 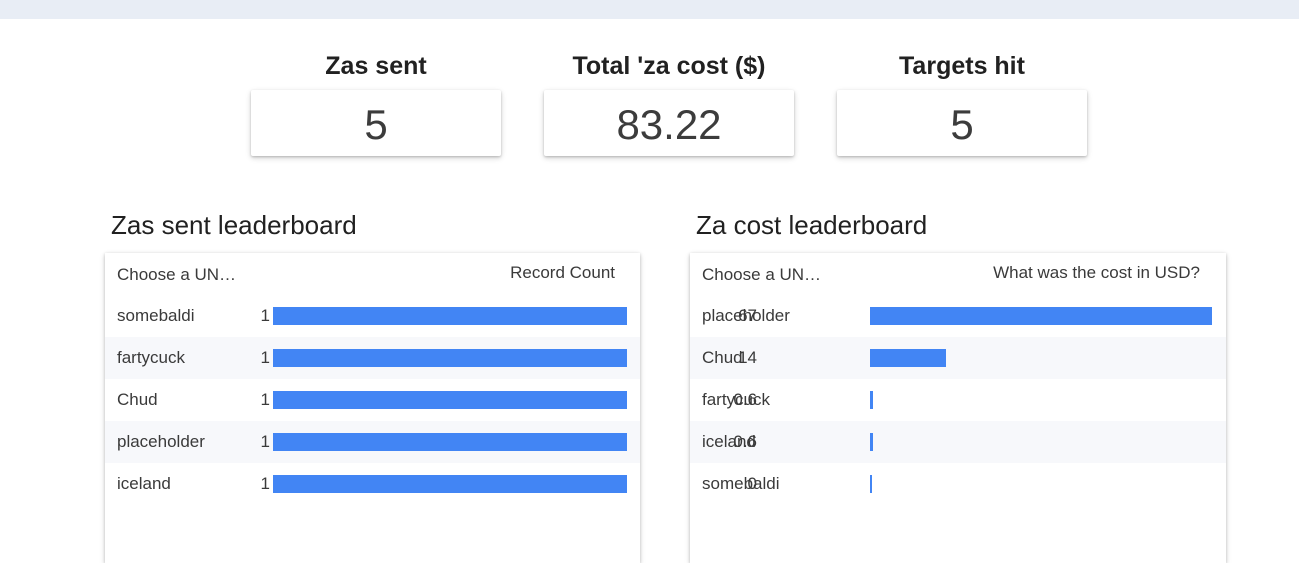 What do you see at coordinates (669, 123) in the screenshot?
I see `kpi-value: 83.22` at bounding box center [669, 123].